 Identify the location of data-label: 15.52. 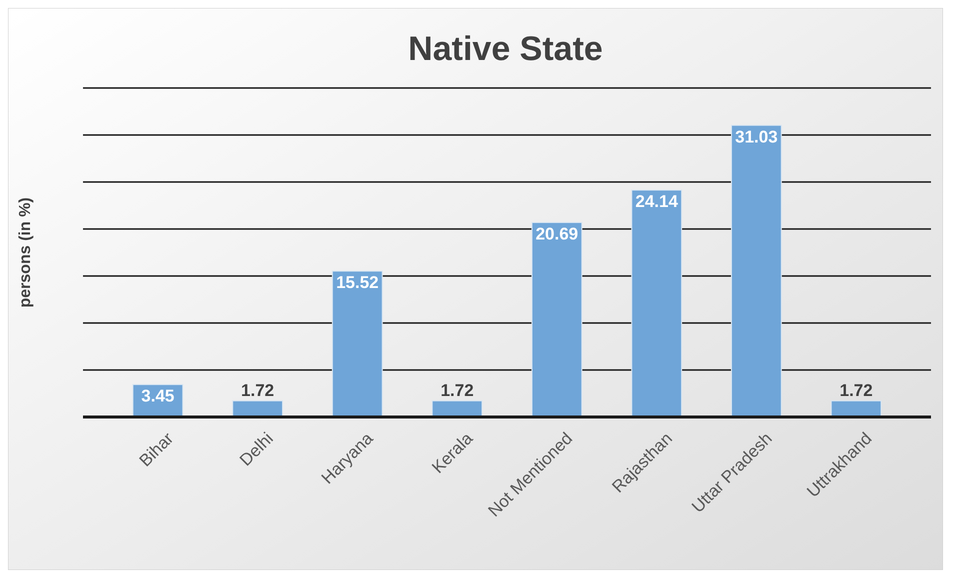
(357, 282).